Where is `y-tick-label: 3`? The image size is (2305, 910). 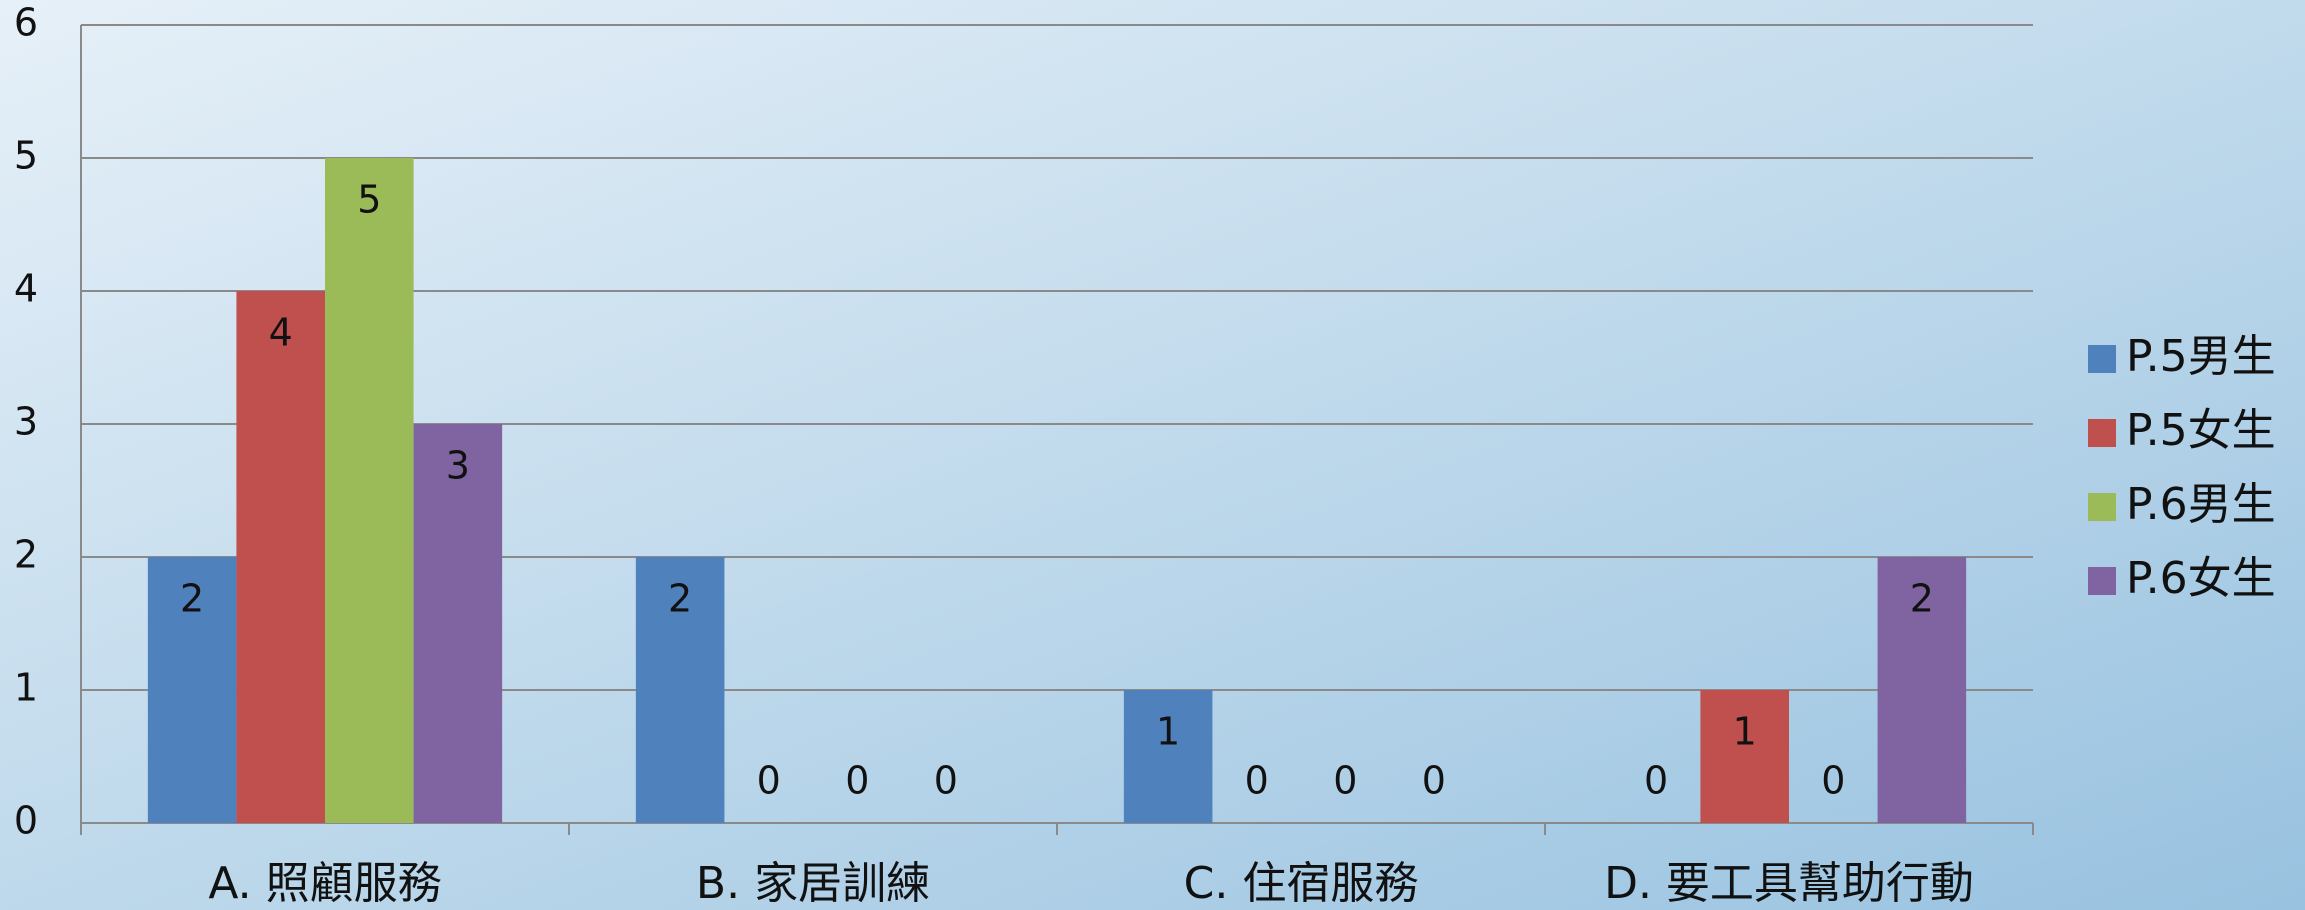
y-tick-label: 3 is located at coordinates (26, 422).